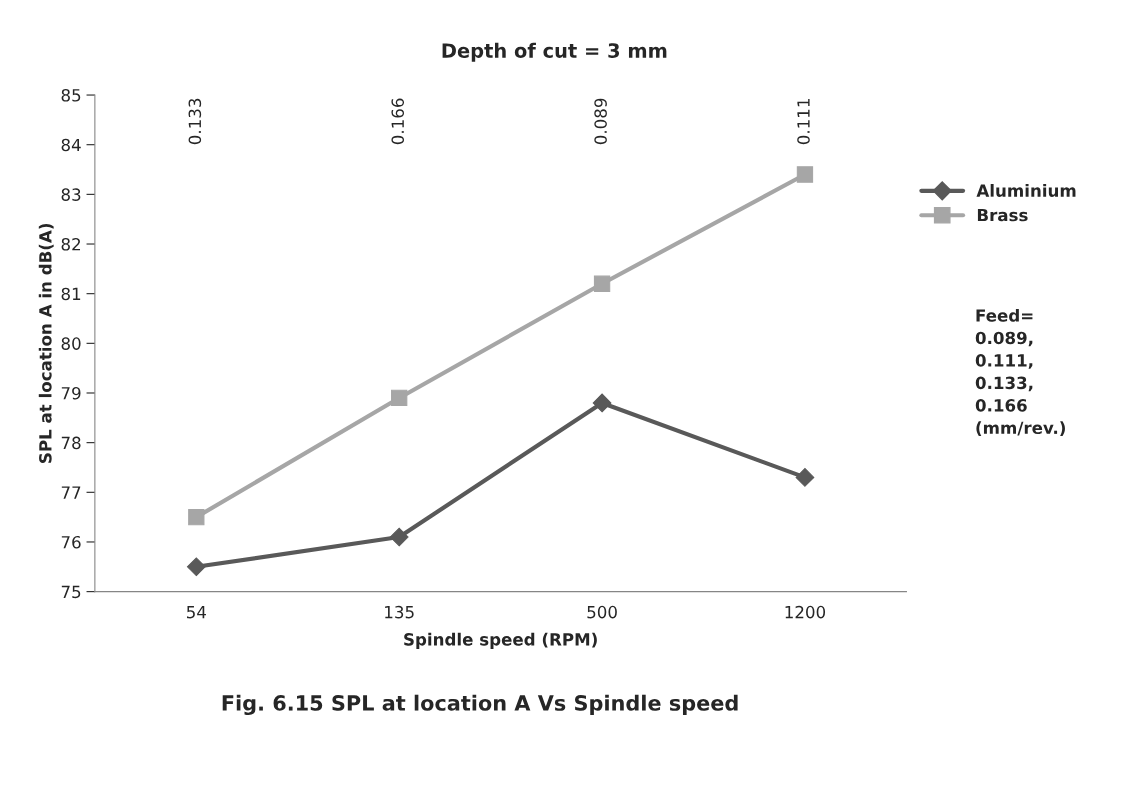  Describe the element at coordinates (480, 705) in the screenshot. I see `caption: Fig. 6.15 SPL at location A Vs Spindle speed` at that location.